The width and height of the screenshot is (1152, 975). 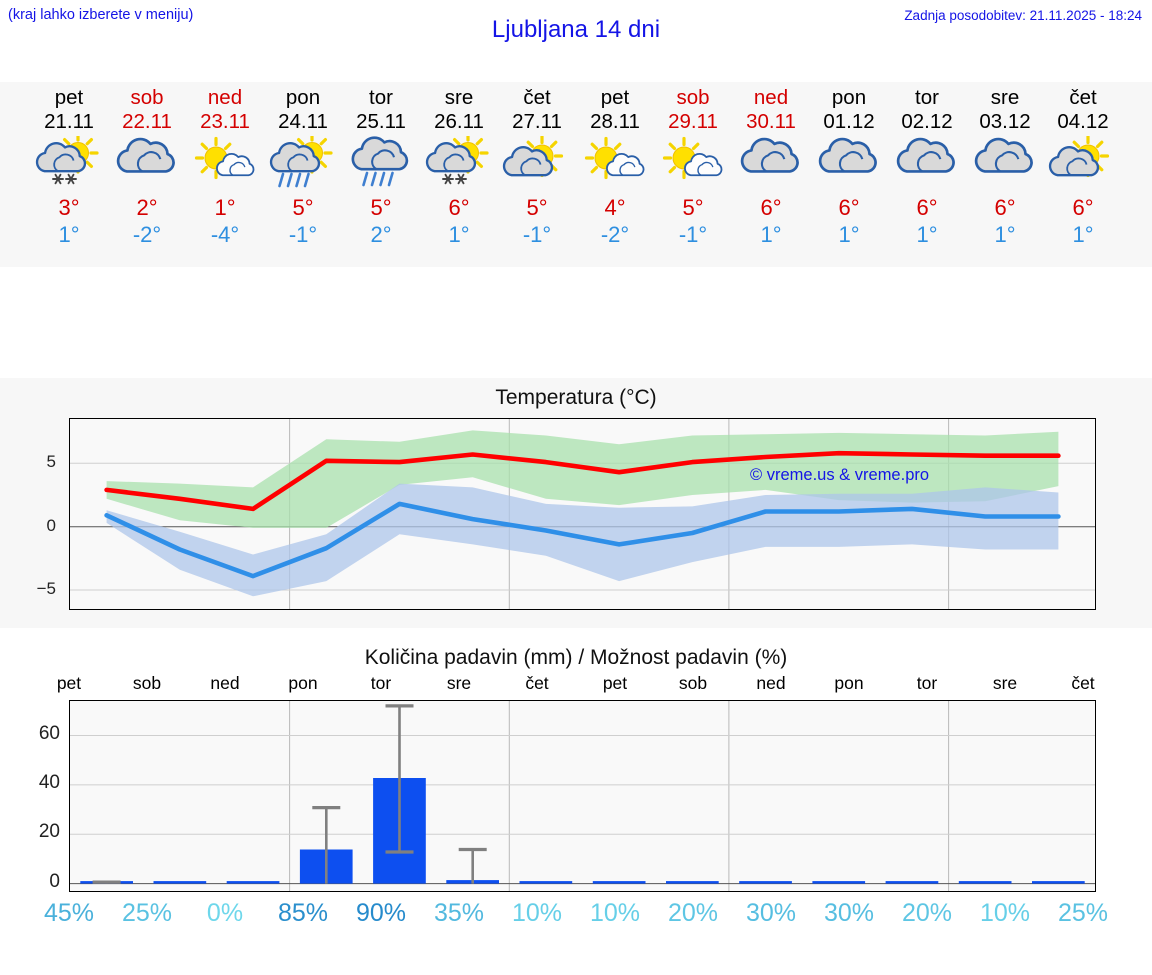 I want to click on day-column: sre 26.11 6° 1°, so click(x=459, y=165).